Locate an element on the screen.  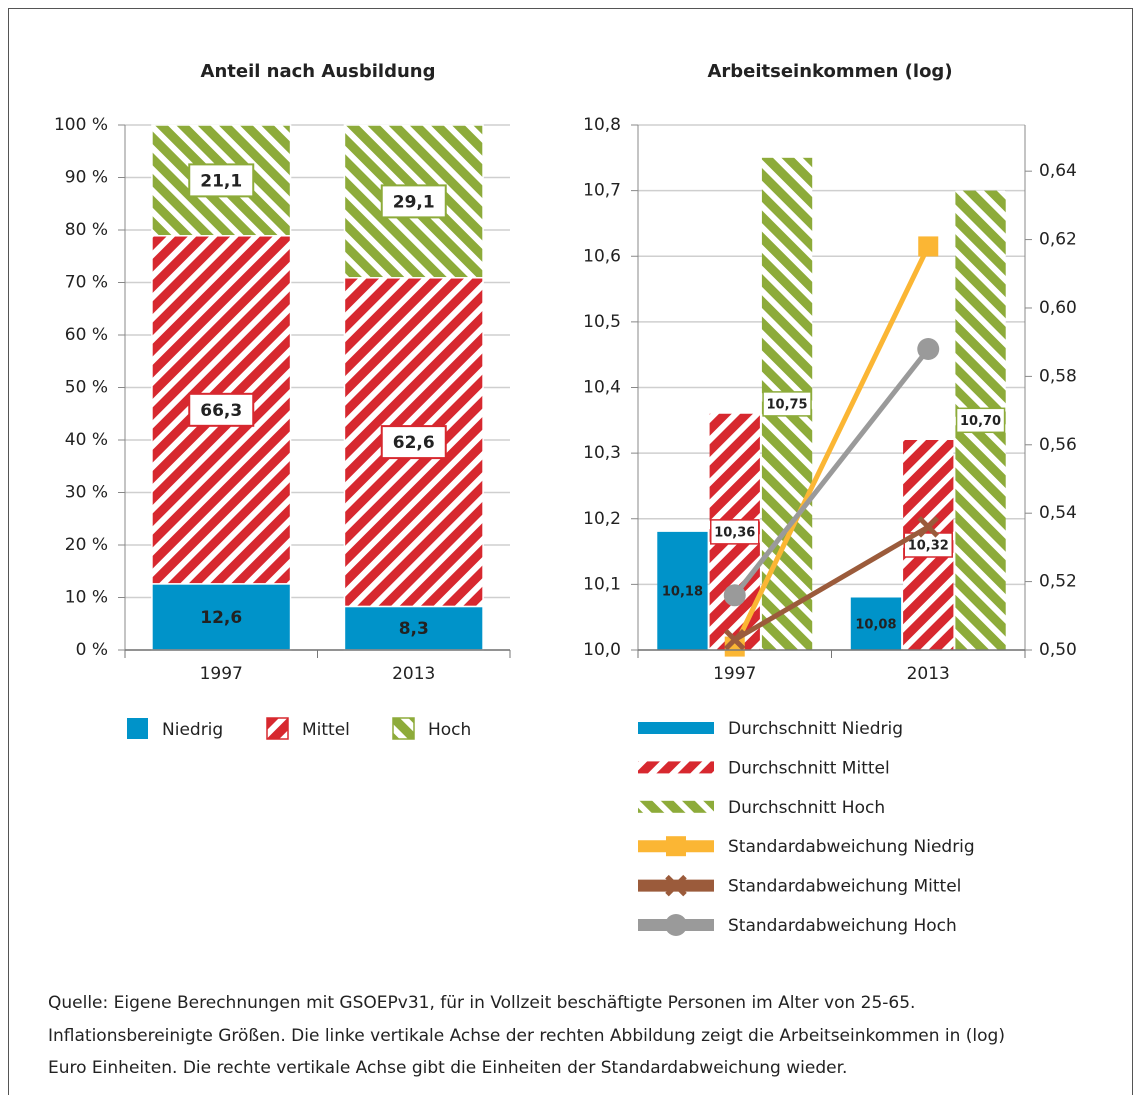
y2-tick-label: 0,56 is located at coordinates (1058, 445).